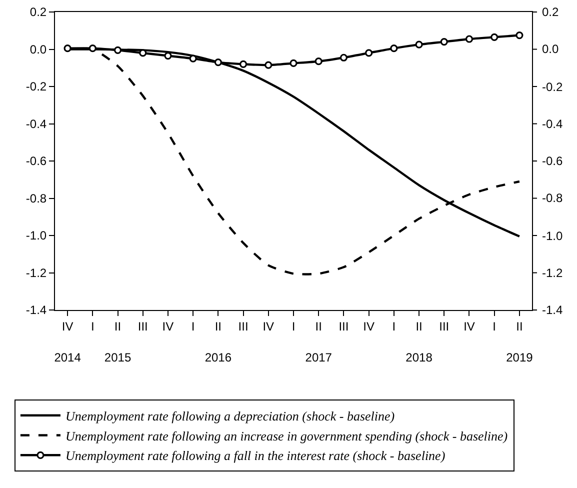 The image size is (577, 488). I want to click on y-tick-label: -0.6, so click(36, 161).